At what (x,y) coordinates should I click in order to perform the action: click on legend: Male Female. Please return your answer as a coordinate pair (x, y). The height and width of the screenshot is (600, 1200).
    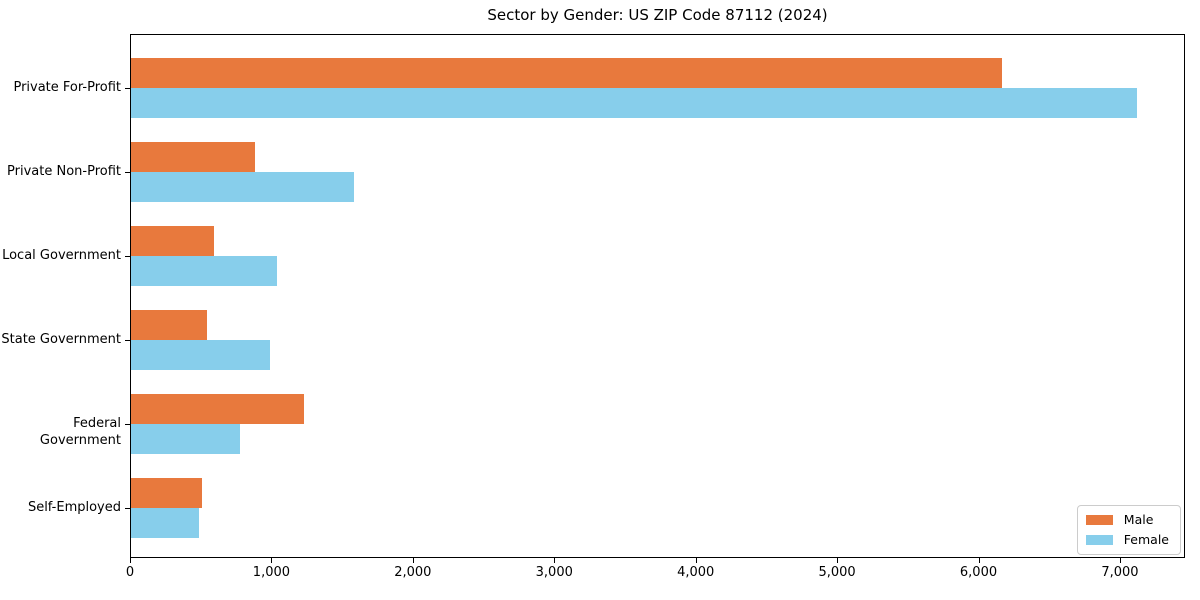
    Looking at the image, I should click on (1128, 530).